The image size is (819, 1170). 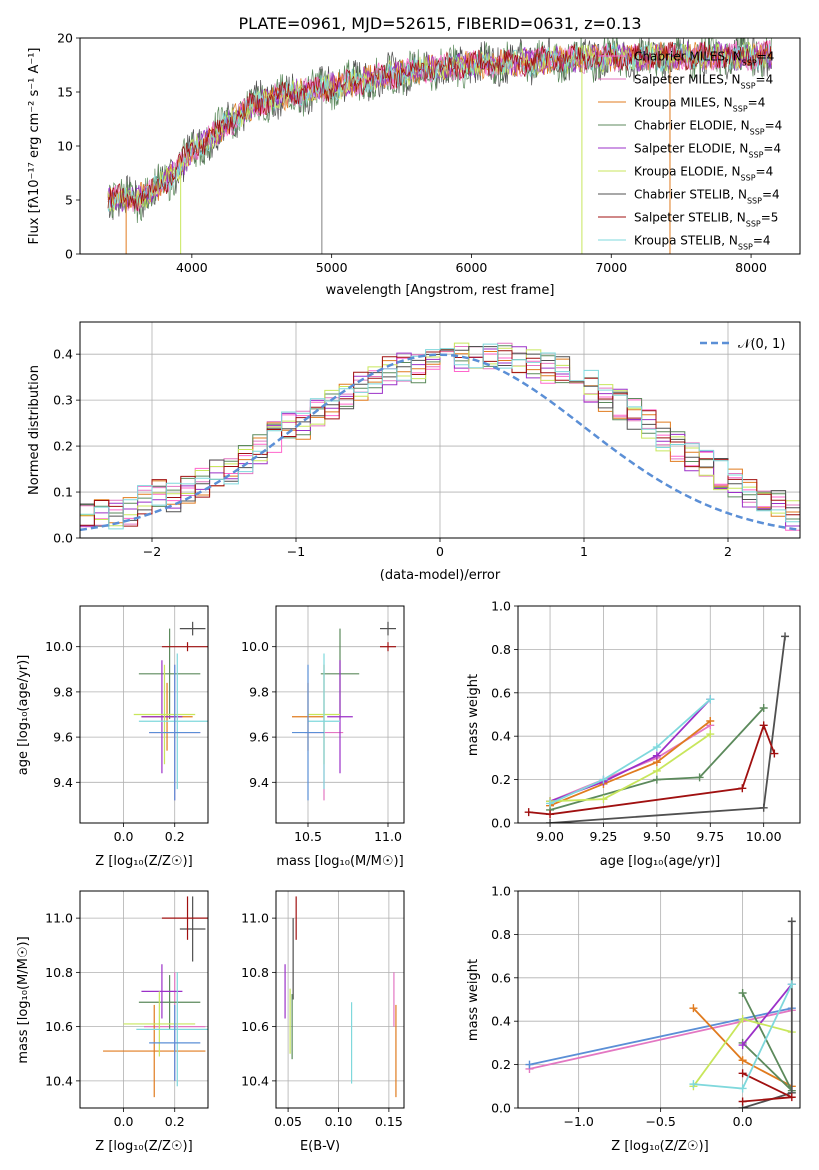 What do you see at coordinates (175, 836) in the screenshot?
I see `age-vs-Z-xtick-label: 0.2` at bounding box center [175, 836].